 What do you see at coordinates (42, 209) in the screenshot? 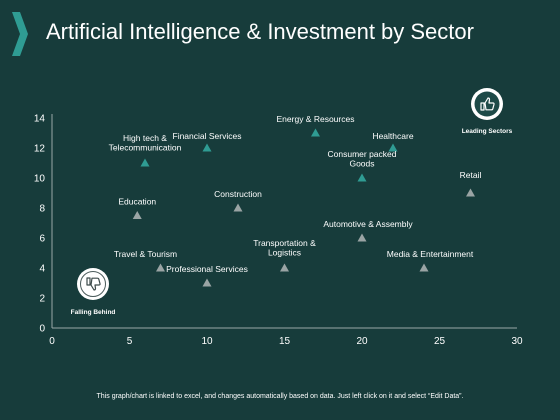
I see `y-tick-label: 8` at bounding box center [42, 209].